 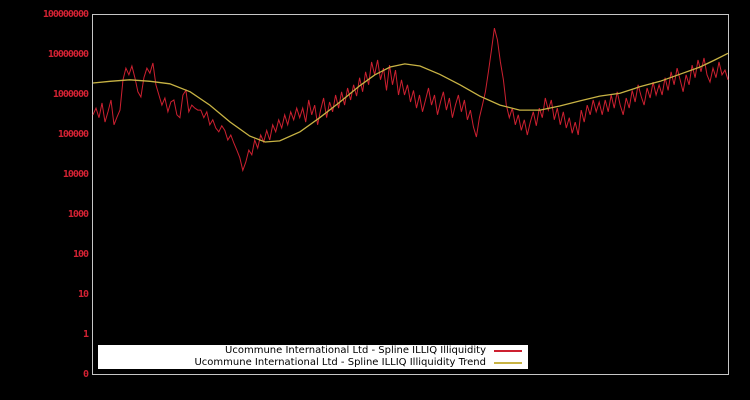 I want to click on y-tick-label: 100000, so click(x=73, y=134).